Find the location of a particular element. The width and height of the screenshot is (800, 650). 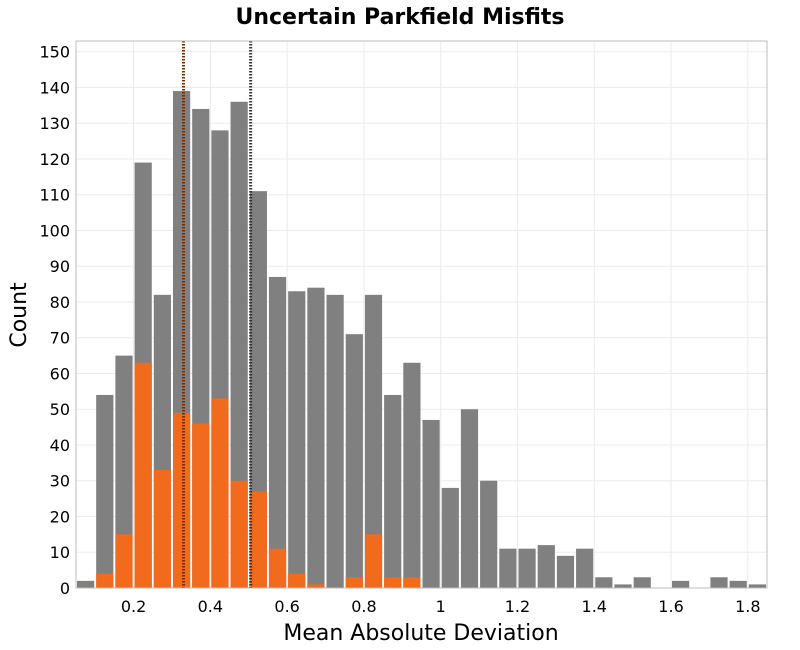

x-tick-label: 0.4 is located at coordinates (210, 606).